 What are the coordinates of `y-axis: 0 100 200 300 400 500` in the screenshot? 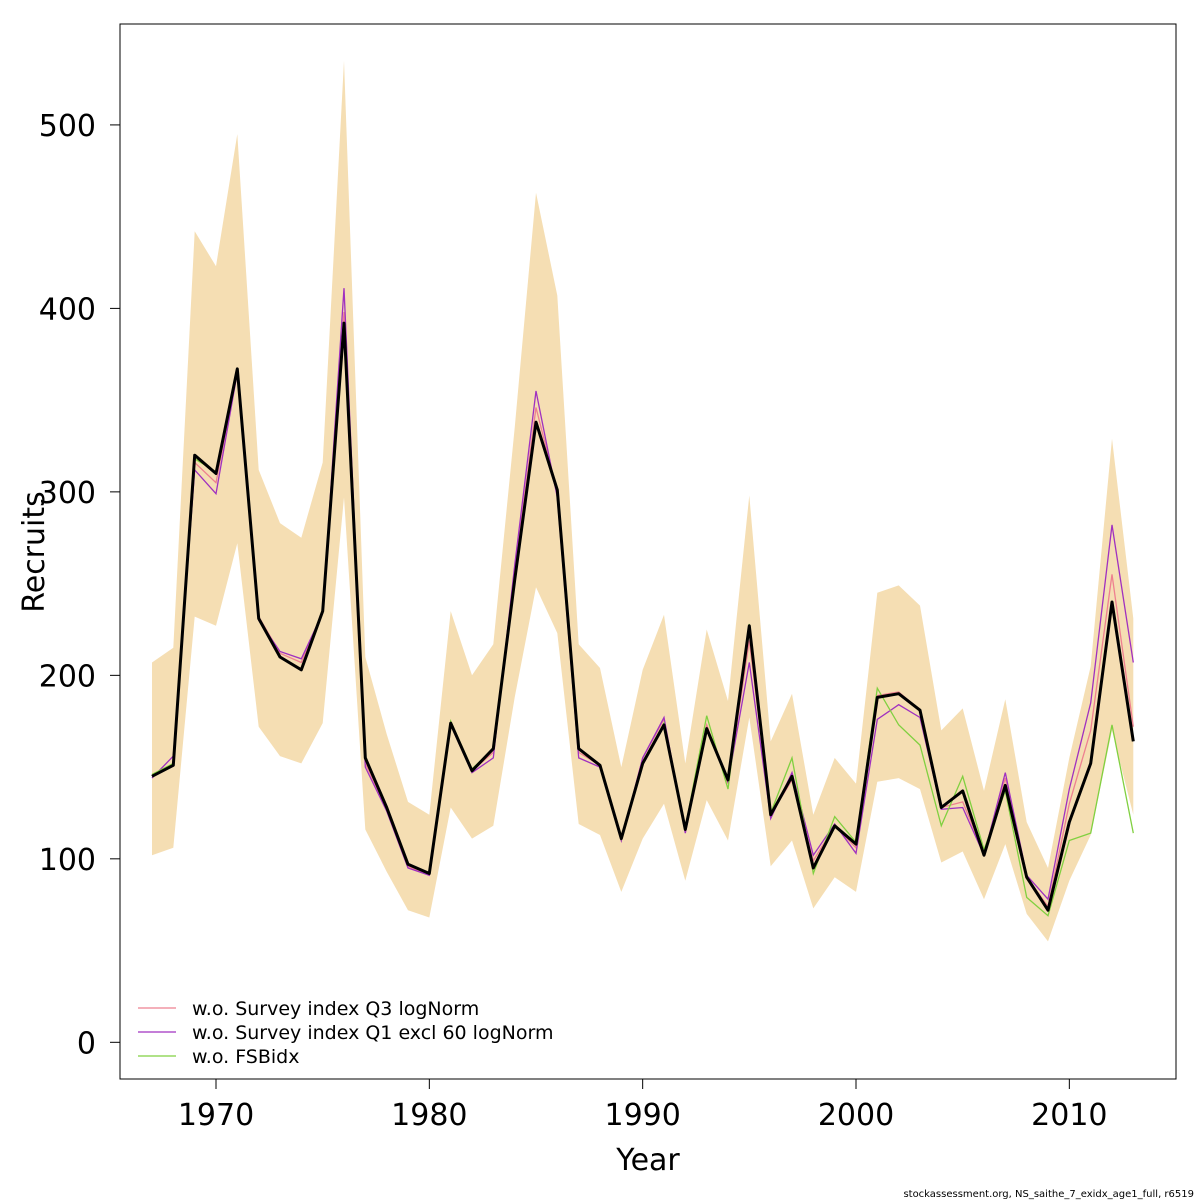 It's located at (79, 585).